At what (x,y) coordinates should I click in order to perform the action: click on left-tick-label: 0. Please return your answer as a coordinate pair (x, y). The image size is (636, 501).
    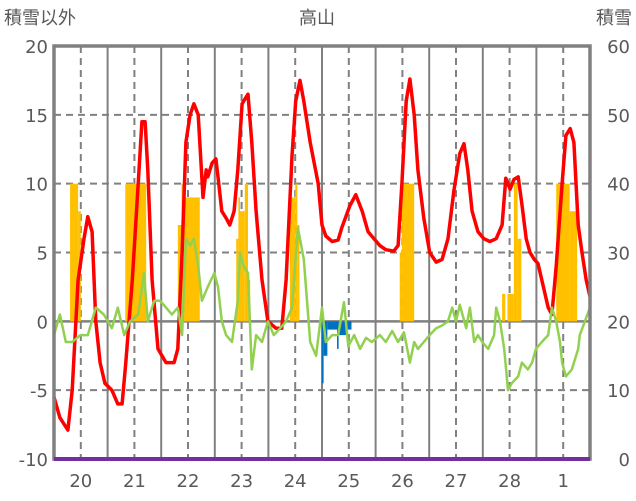
    Looking at the image, I should click on (42, 322).